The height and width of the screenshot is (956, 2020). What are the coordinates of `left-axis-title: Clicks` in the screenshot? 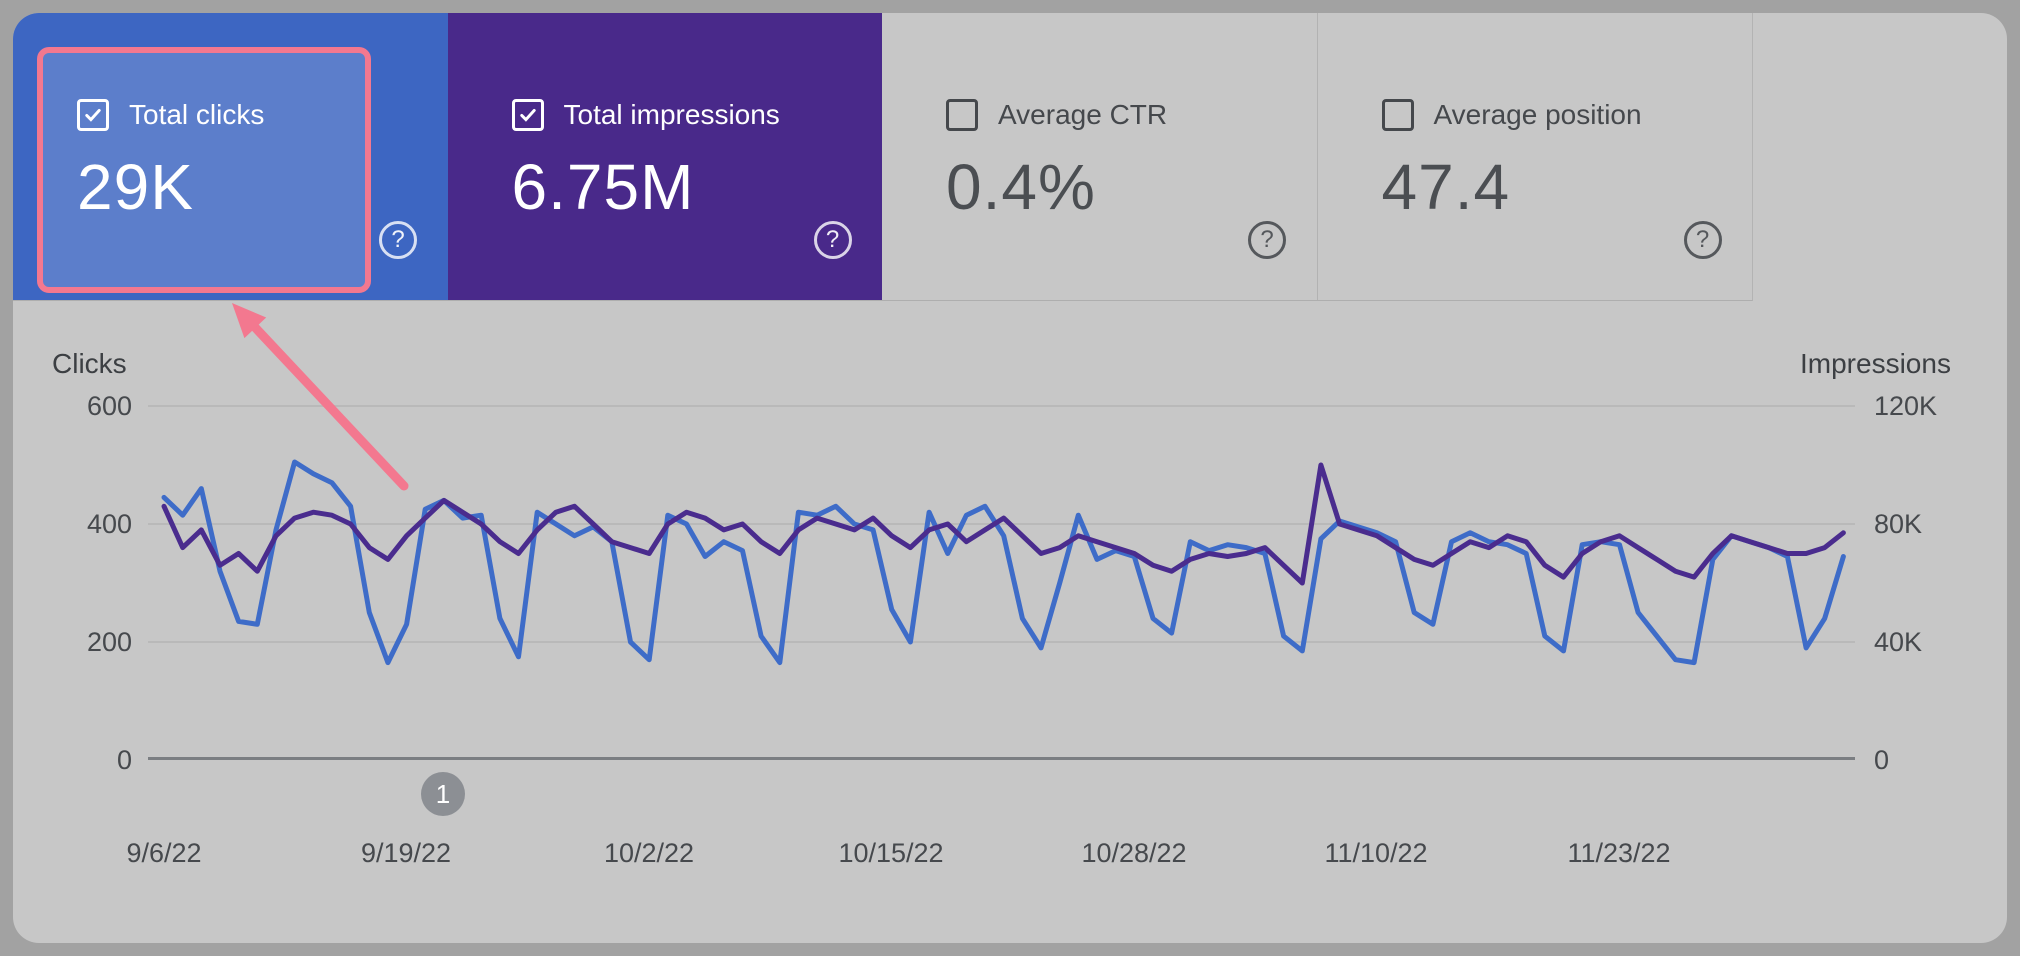 It's located at (89, 363).